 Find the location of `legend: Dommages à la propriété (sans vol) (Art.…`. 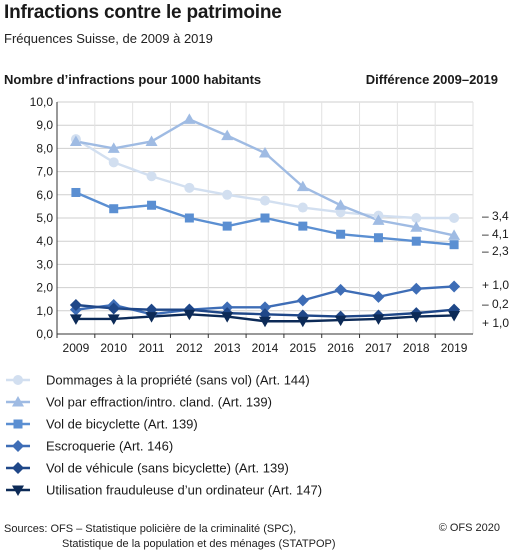

legend: Dommages à la propriété (sans vol) (Art.… is located at coordinates (164, 435).